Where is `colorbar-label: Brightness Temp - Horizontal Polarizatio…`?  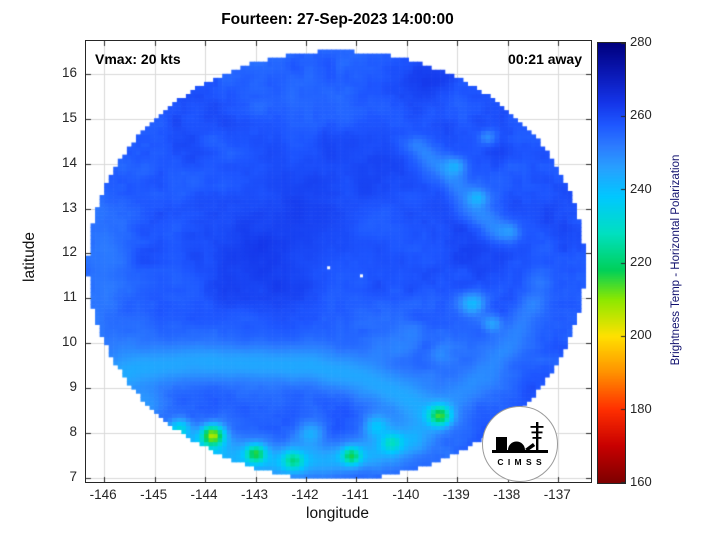
colorbar-label: Brightness Temp - Horizontal Polarizatio… is located at coordinates (676, 260).